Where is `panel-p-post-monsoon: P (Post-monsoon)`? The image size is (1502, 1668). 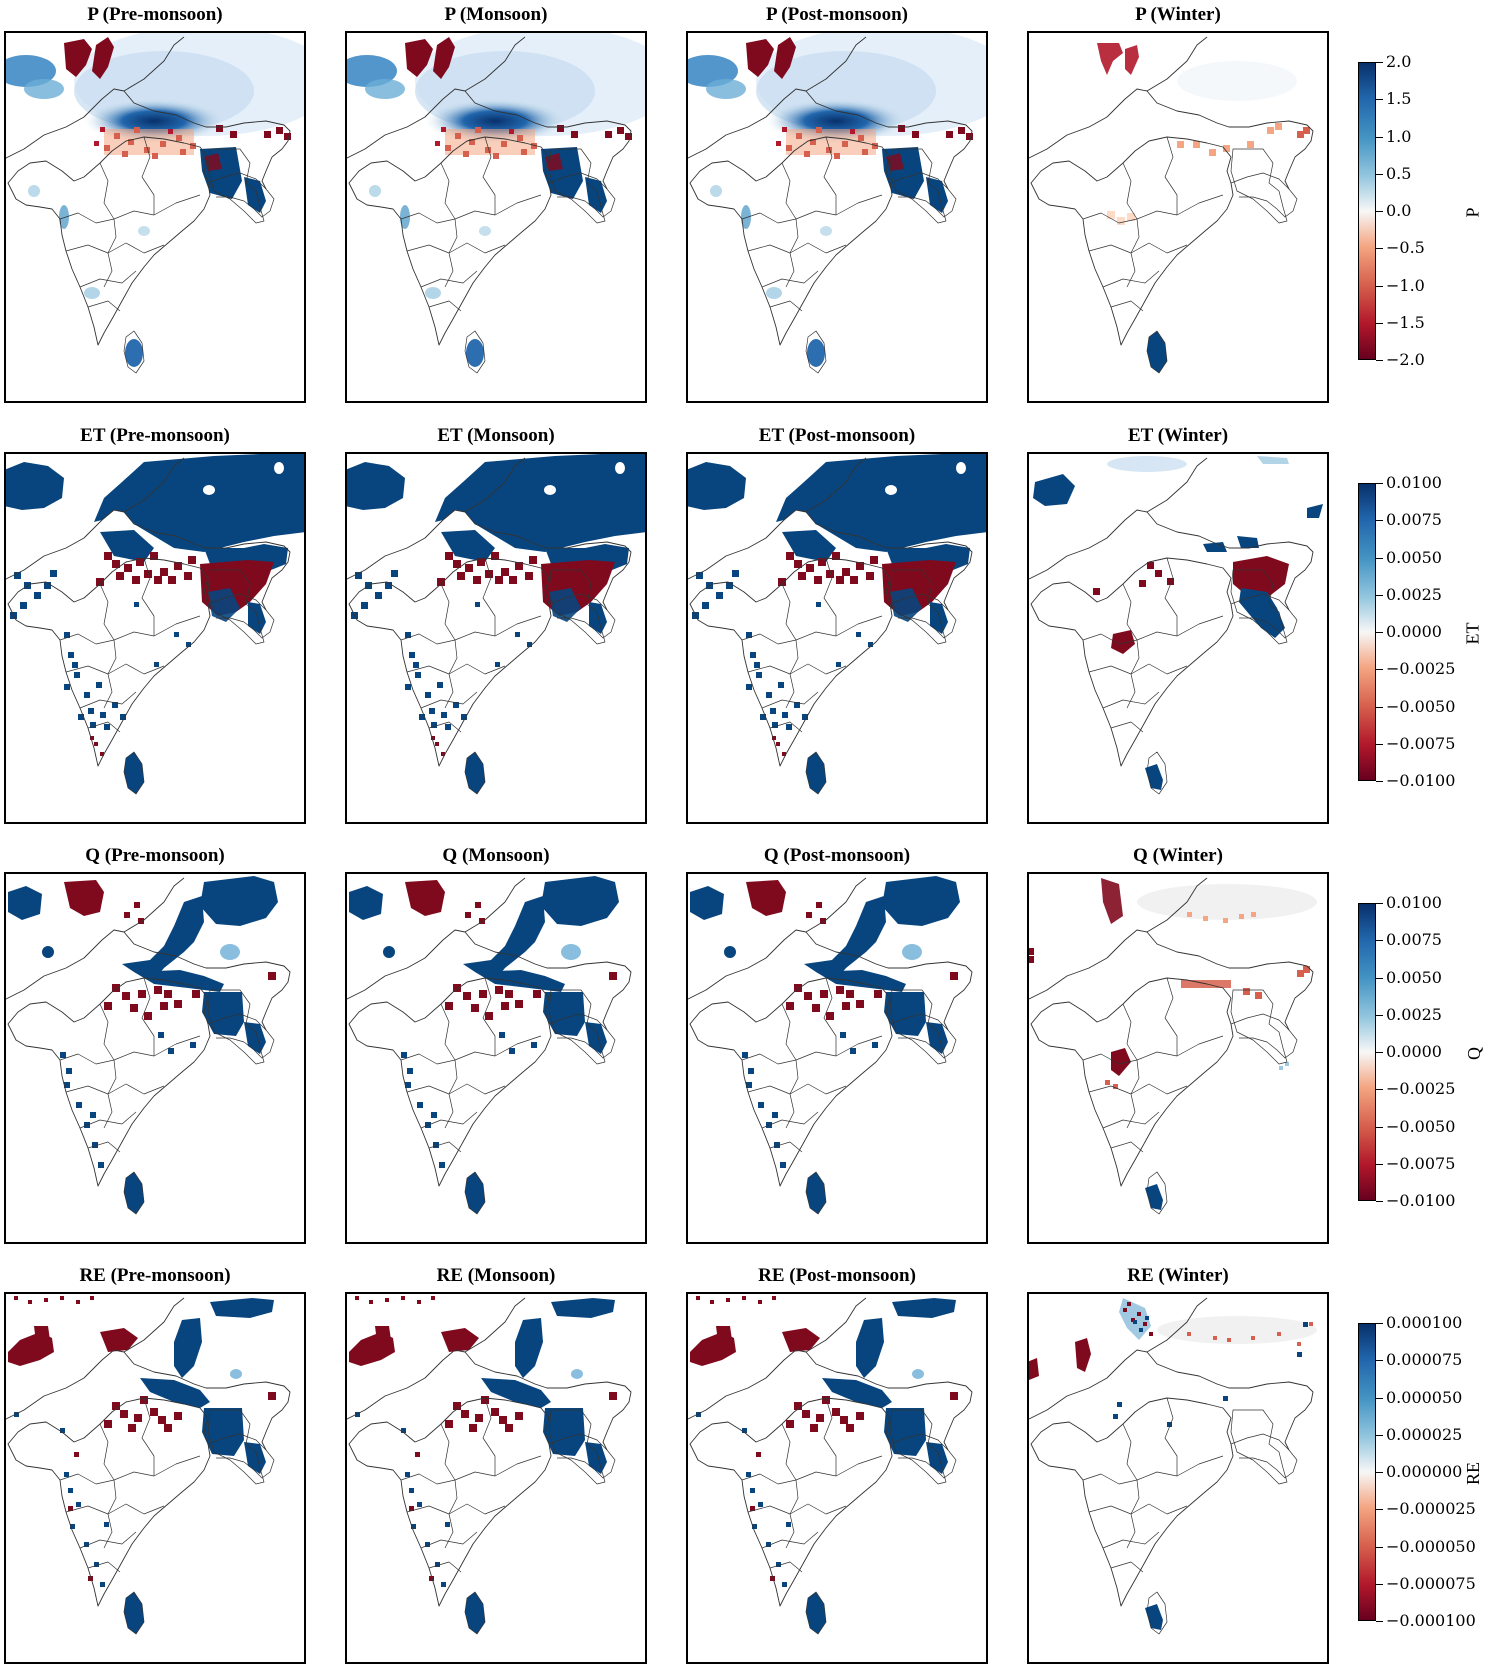
panel-p-post-monsoon: P (Post-monsoon) is located at coordinates (837, 203).